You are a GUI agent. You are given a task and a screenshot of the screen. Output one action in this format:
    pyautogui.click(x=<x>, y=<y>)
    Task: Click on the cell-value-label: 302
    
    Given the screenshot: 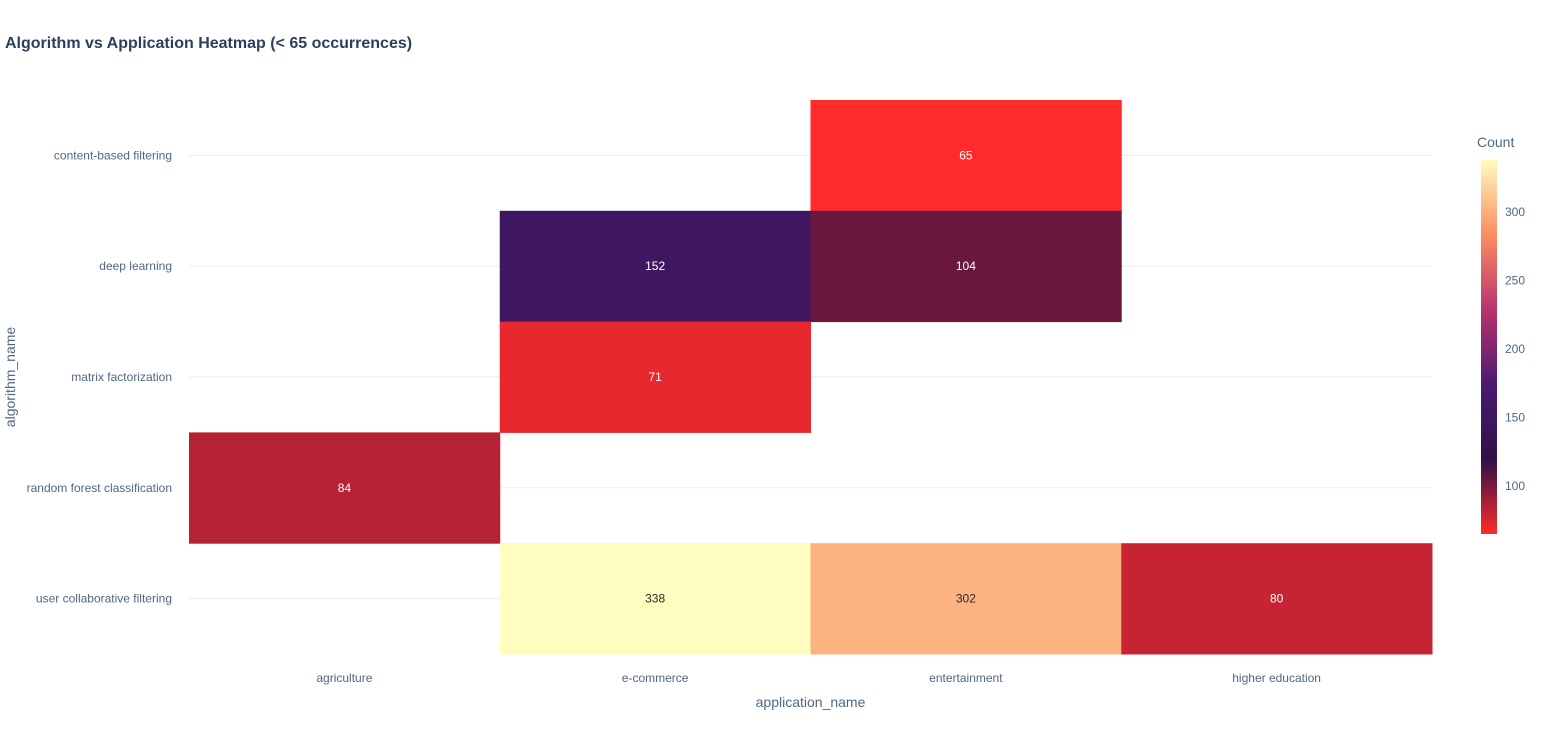 What is the action you would take?
    pyautogui.click(x=966, y=599)
    